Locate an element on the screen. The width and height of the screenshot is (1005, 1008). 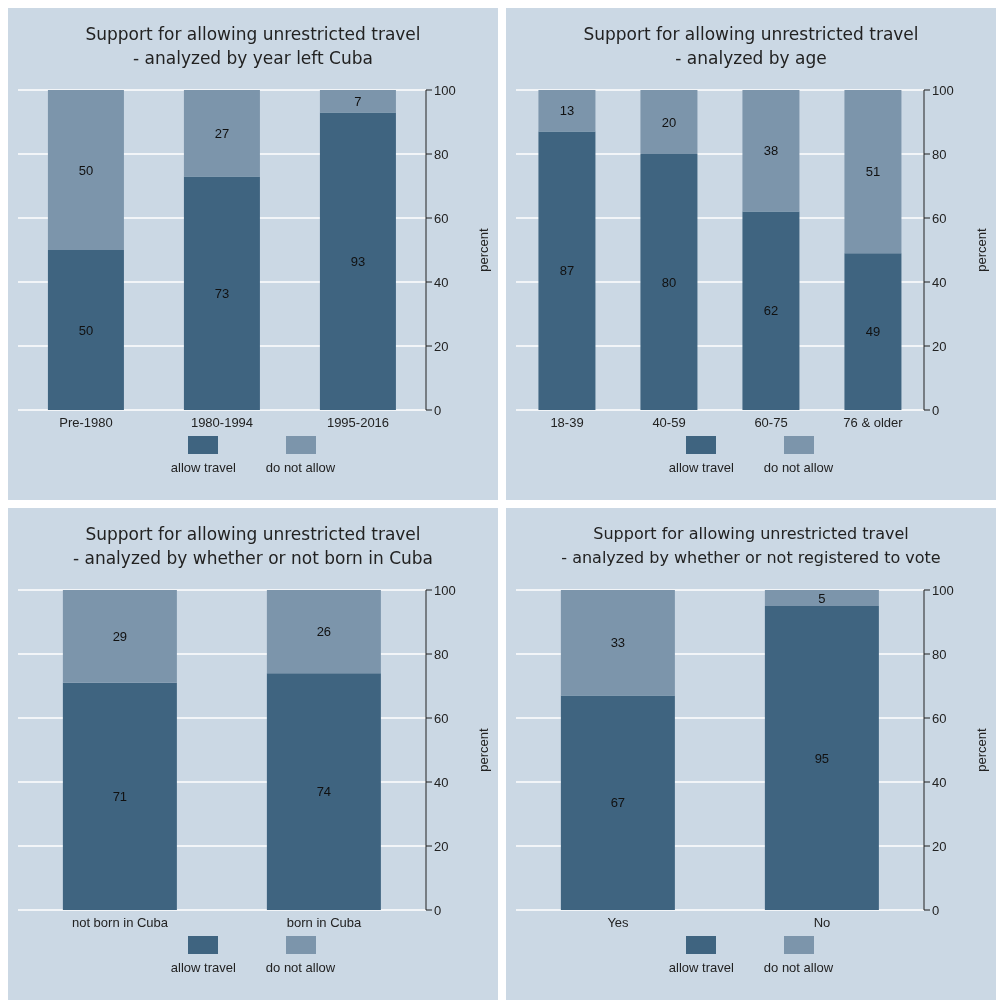
data-label: 5 is located at coordinates (822, 598).